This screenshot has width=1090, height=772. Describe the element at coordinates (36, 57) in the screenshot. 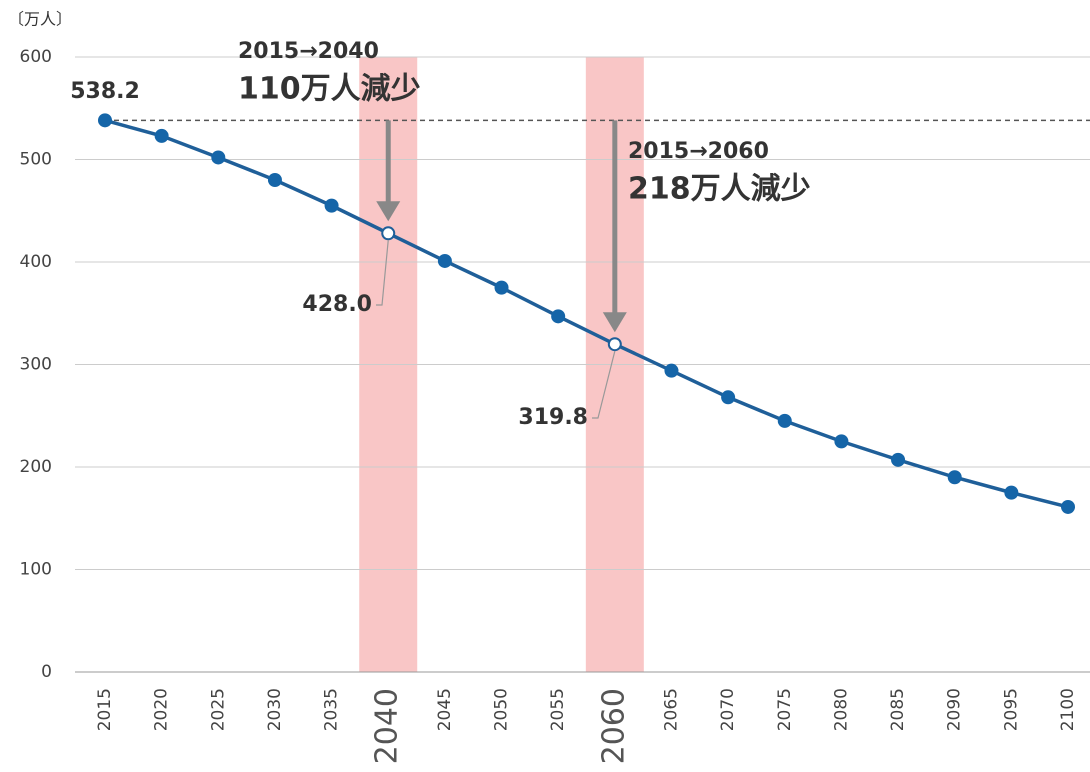

I see `y-tick-label: 600` at that location.